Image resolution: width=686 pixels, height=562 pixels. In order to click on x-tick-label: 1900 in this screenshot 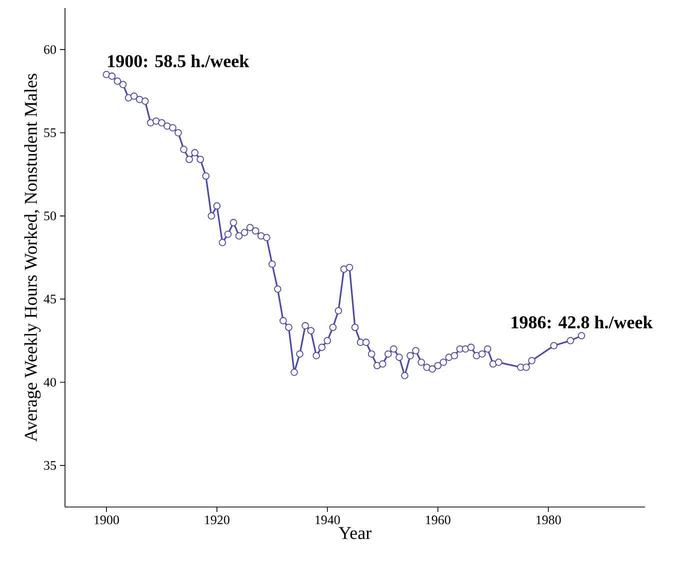, I will do `click(106, 520)`.